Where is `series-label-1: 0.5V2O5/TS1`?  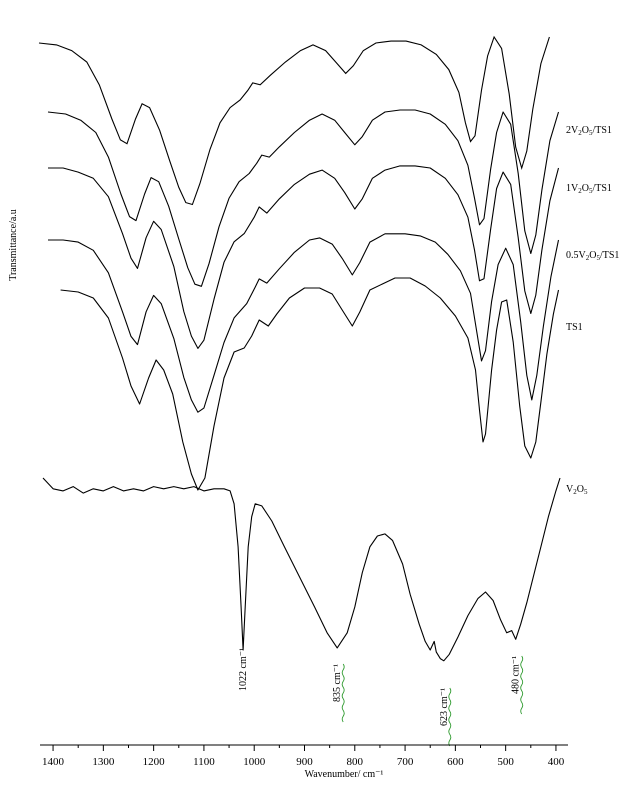 series-label-1: 0.5V2O5/TS1 is located at coordinates (592, 256).